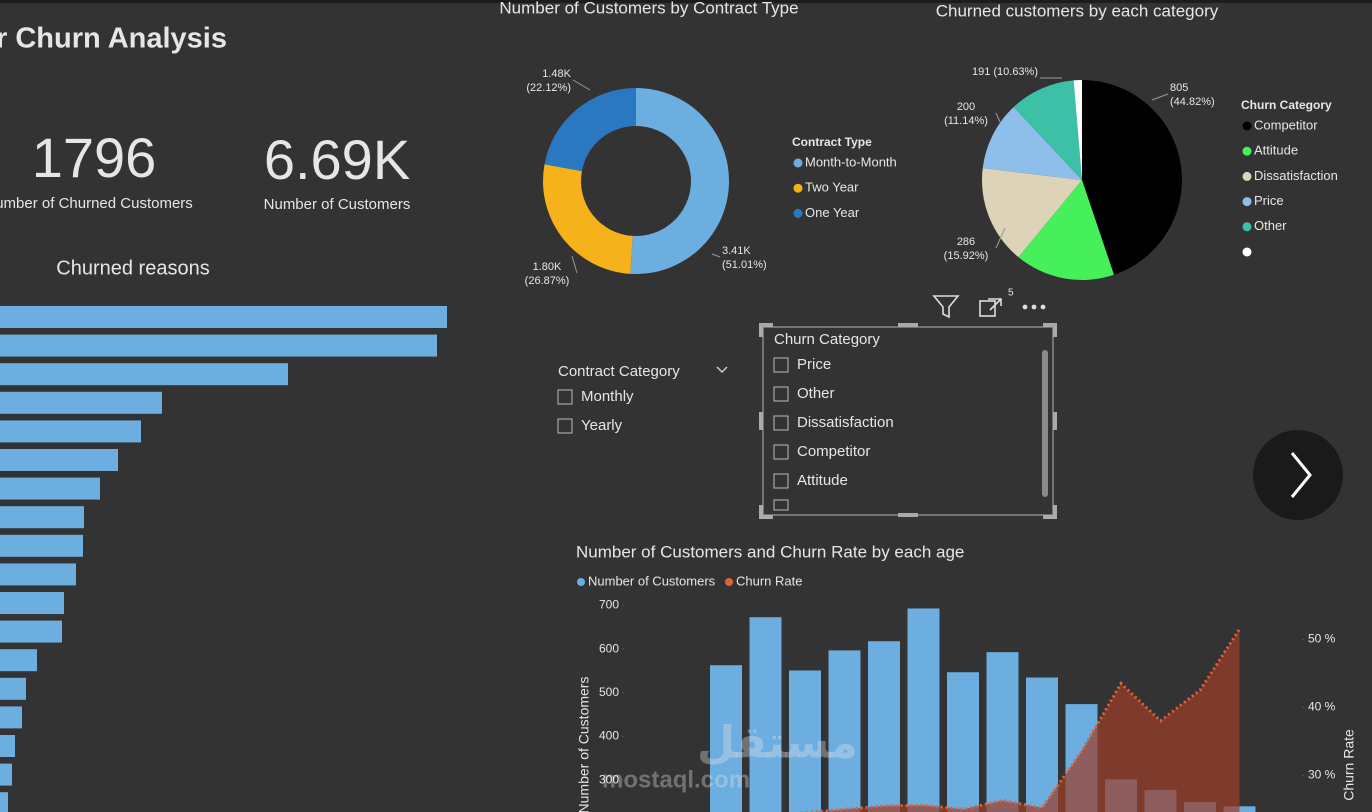 This screenshot has height=812, width=1372. What do you see at coordinates (1298, 475) in the screenshot?
I see `next-button` at bounding box center [1298, 475].